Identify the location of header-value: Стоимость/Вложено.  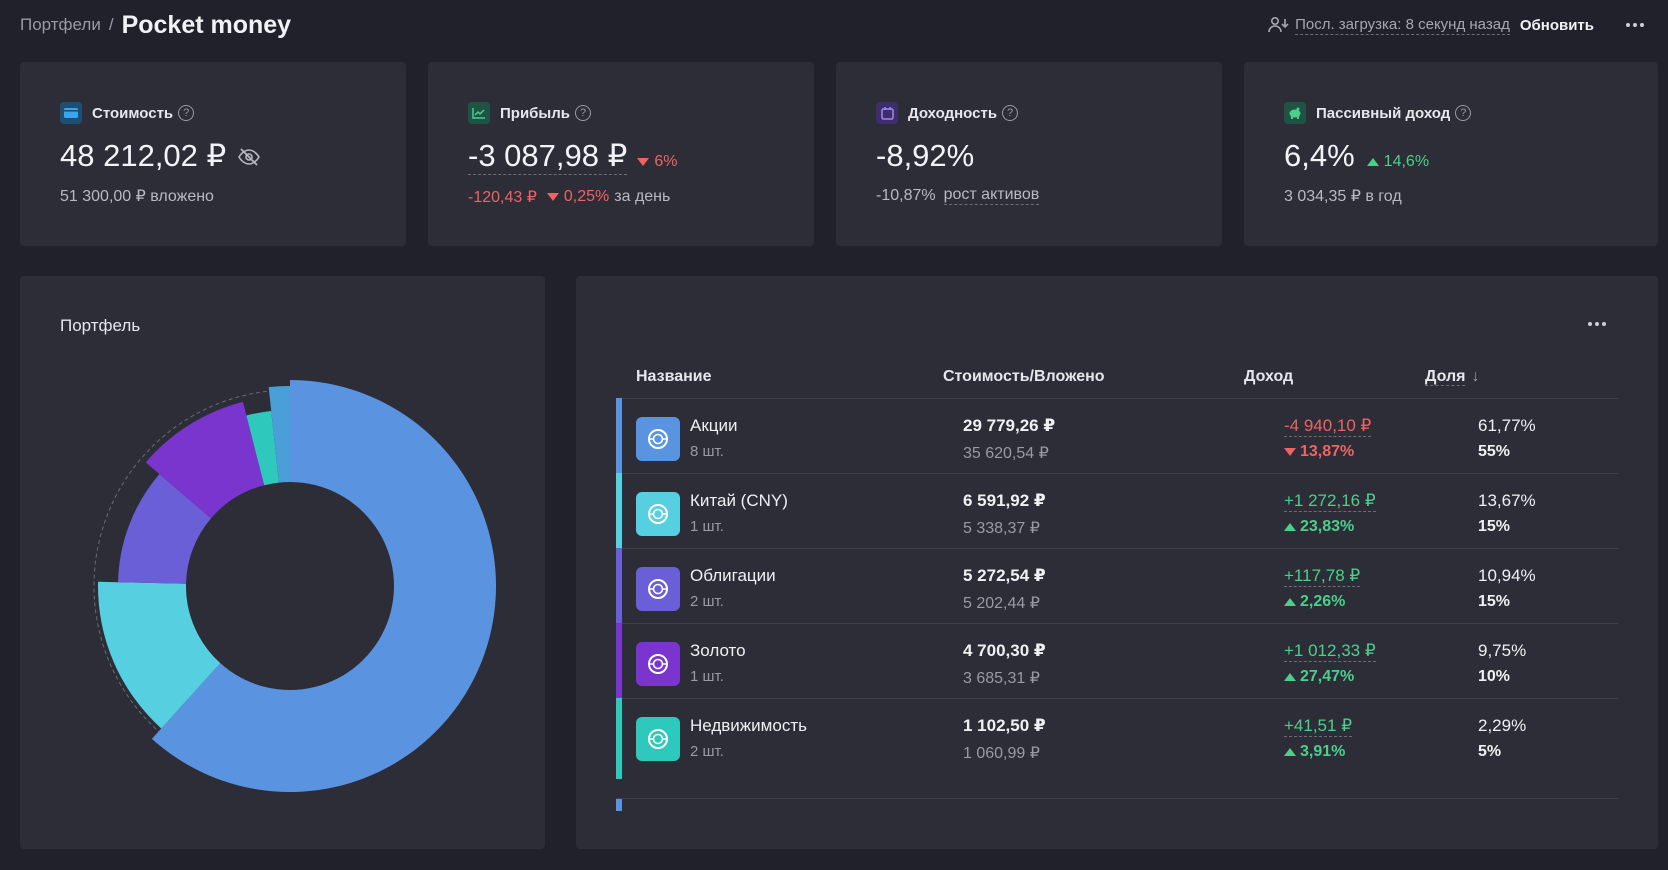
(1024, 376).